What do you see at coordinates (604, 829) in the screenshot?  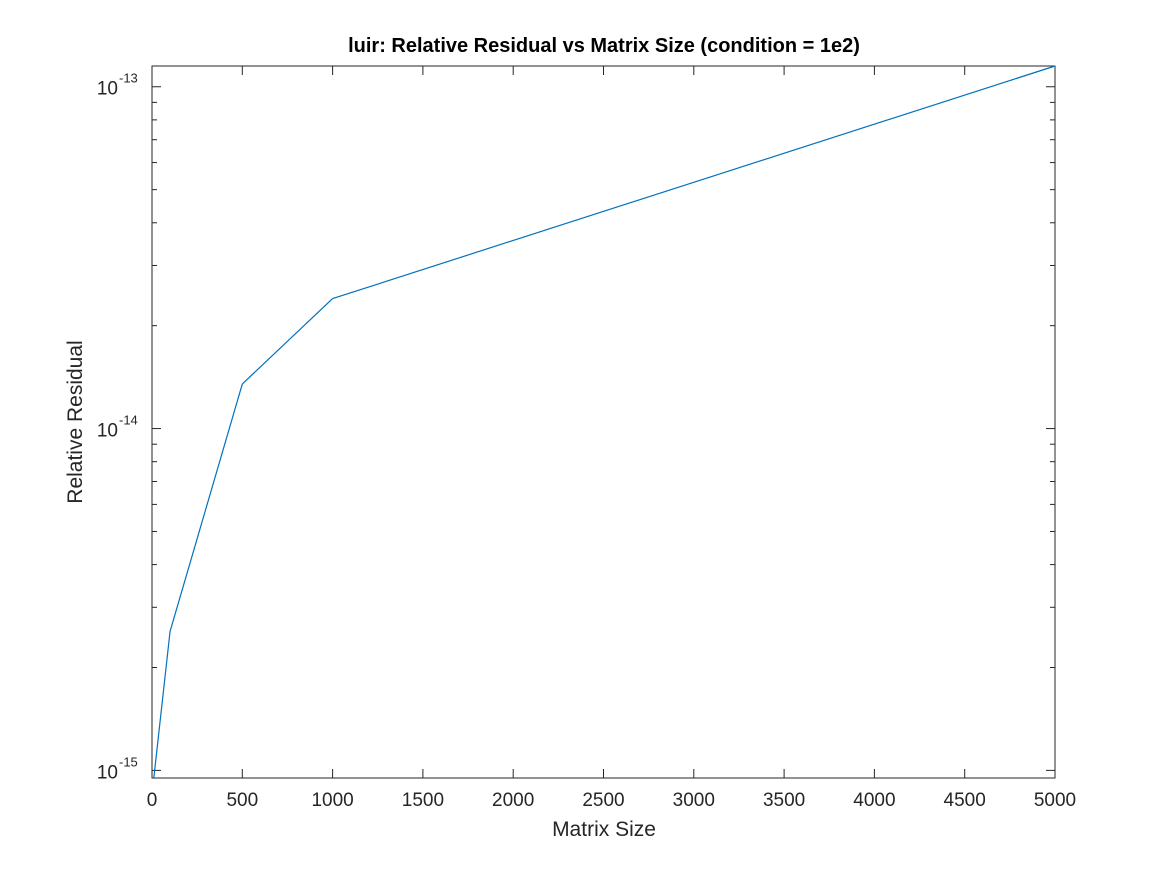 I see `x-axis-label: Matrix Size` at bounding box center [604, 829].